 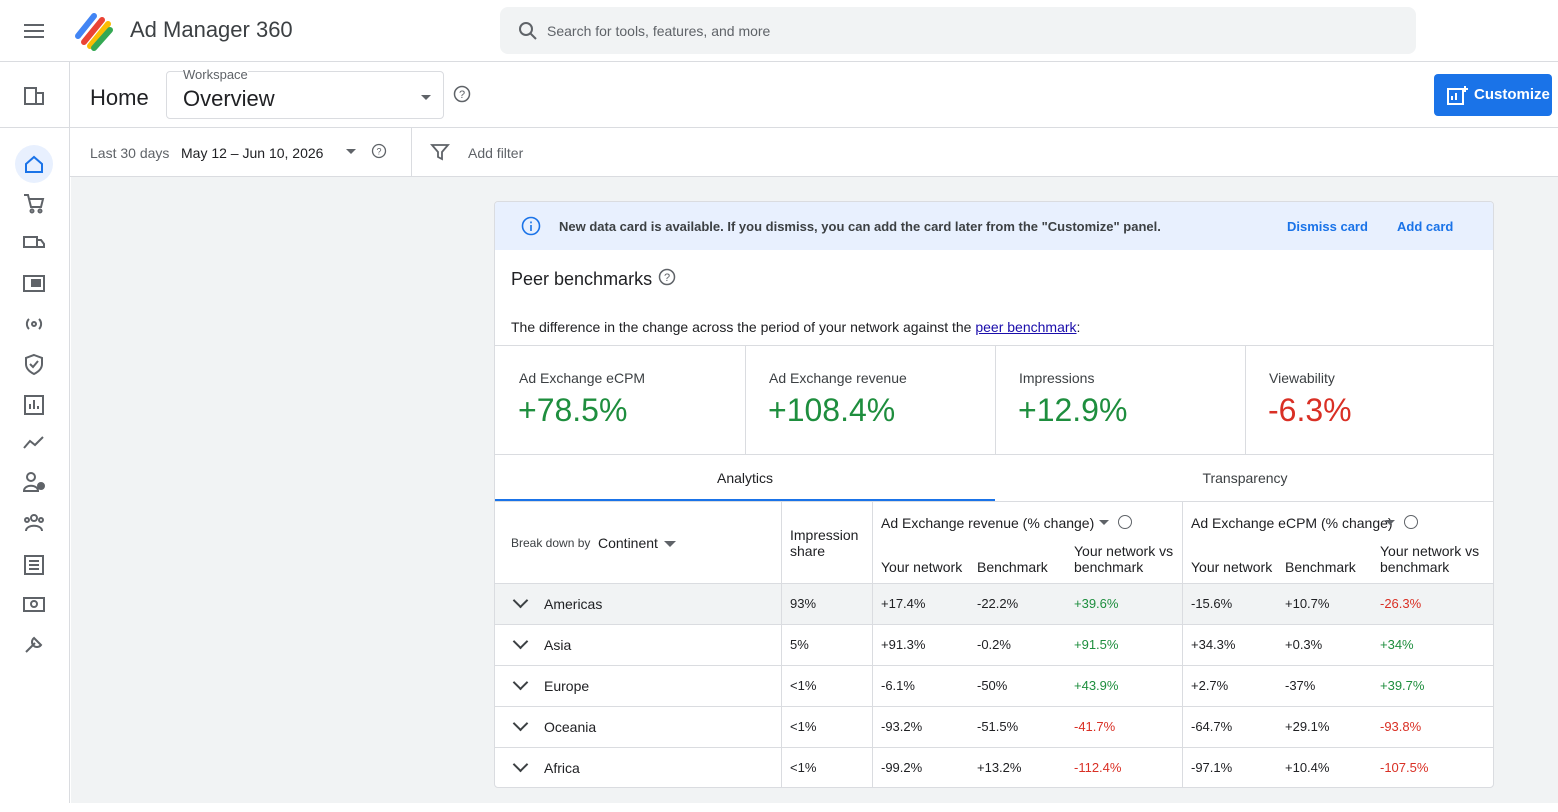 What do you see at coordinates (1307, 726) in the screenshot?
I see `table-cell: +29.1%` at bounding box center [1307, 726].